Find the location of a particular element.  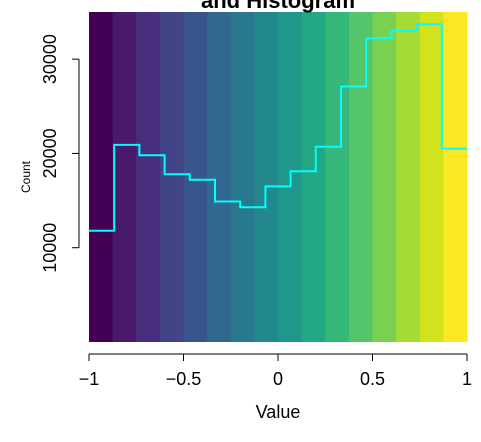

x-axis: −1 −0.5 0 0.5 1 is located at coordinates (275, 371).